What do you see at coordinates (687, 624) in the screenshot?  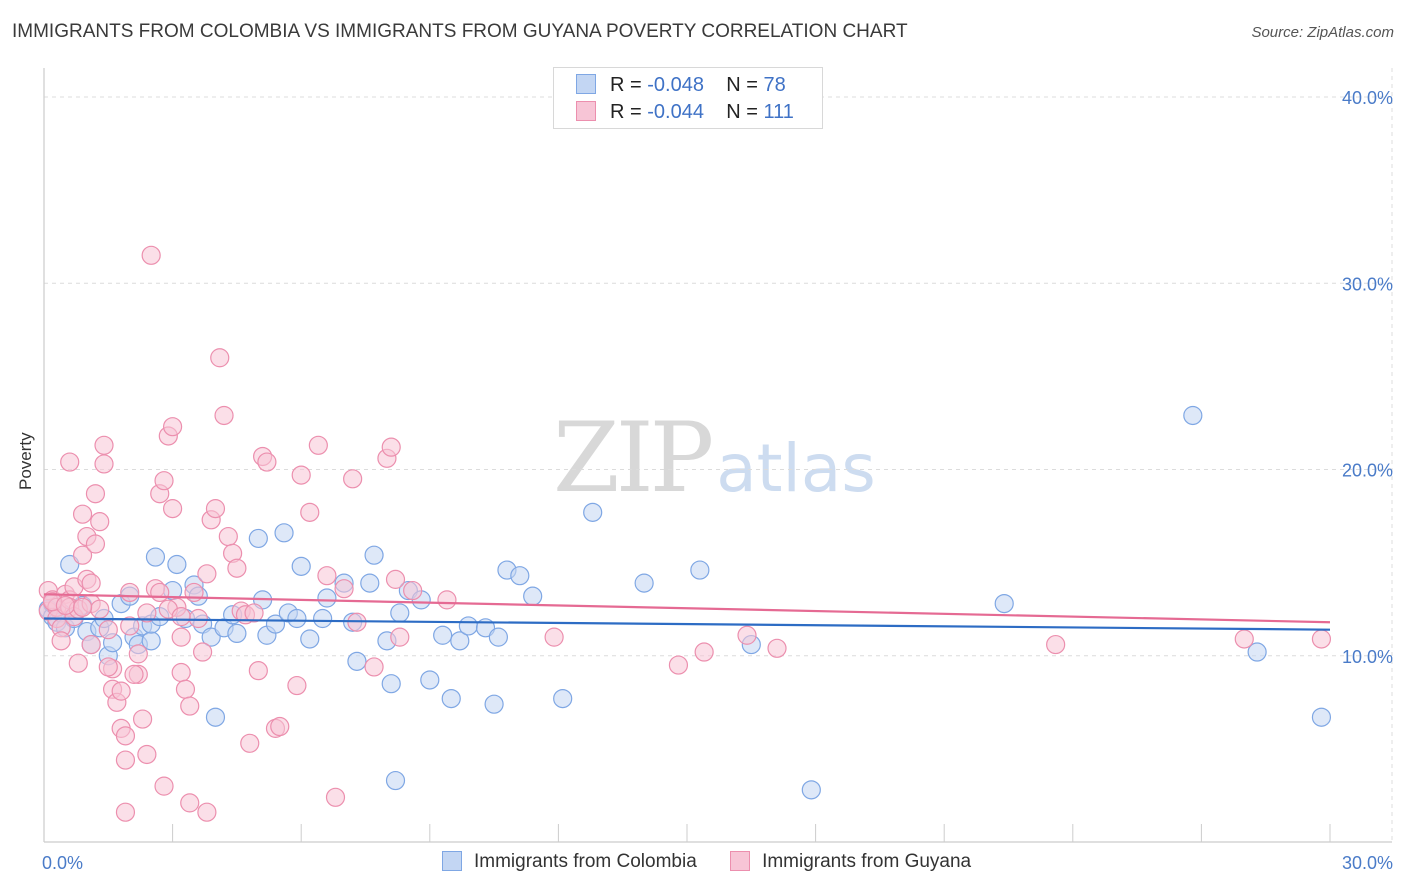 I see `trend-line` at bounding box center [687, 624].